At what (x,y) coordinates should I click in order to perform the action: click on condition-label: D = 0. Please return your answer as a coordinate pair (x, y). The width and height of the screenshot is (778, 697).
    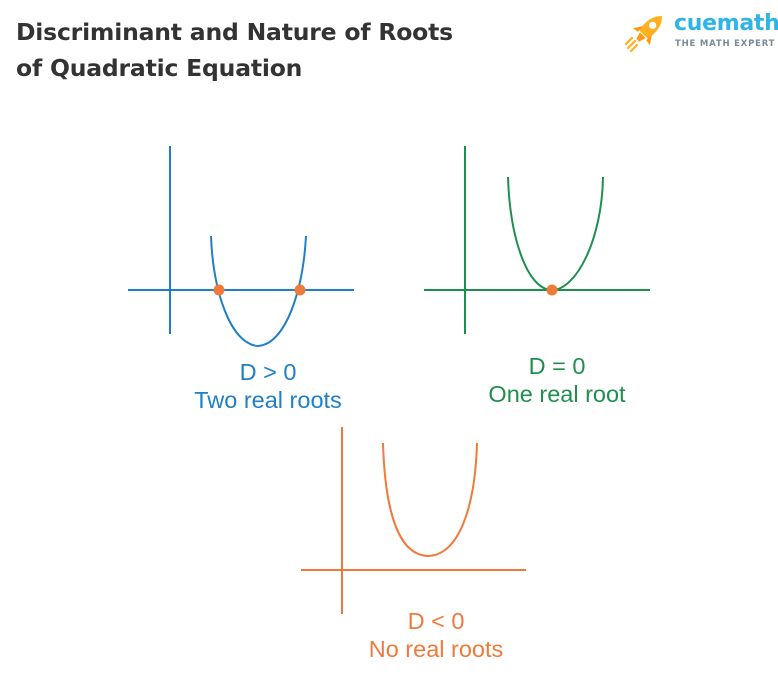
    Looking at the image, I should click on (557, 366).